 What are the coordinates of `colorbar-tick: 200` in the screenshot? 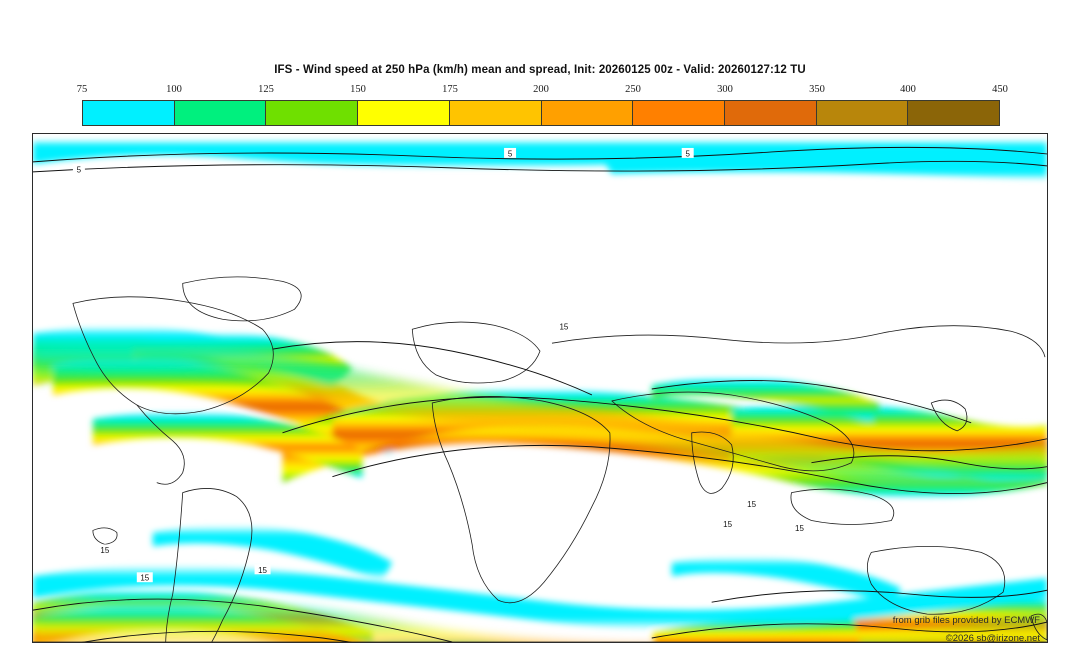 It's located at (541, 89).